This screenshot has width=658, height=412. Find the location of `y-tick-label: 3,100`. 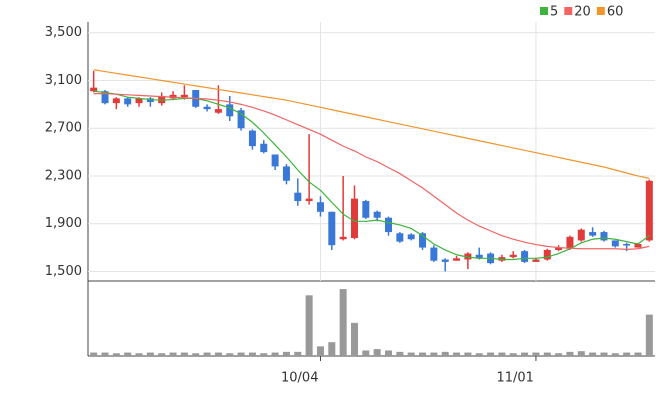

y-tick-label: 3,100 is located at coordinates (63, 80).